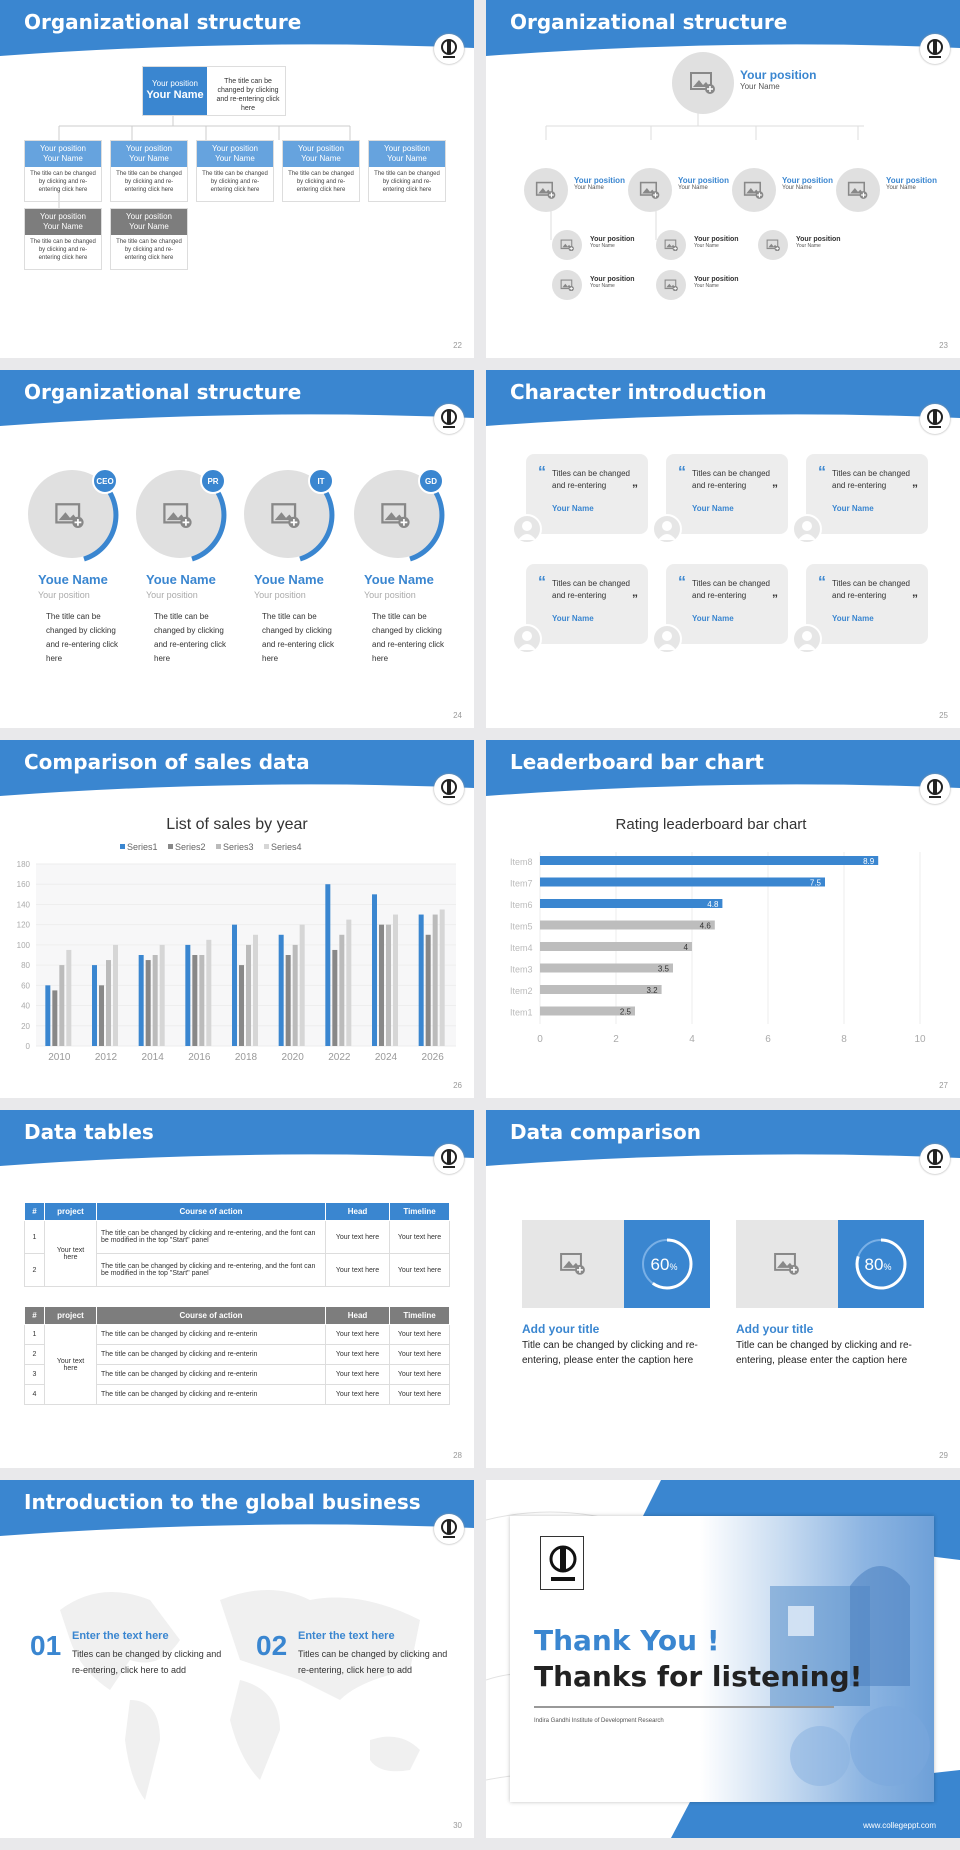 The height and width of the screenshot is (1850, 960). Describe the element at coordinates (869, 861) in the screenshot. I see `data-label: 8.9` at that location.